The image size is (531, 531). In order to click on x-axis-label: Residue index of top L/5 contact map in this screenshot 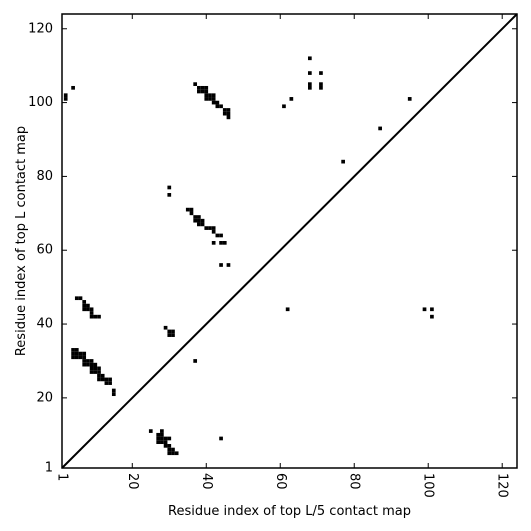, I will do `click(289, 511)`.